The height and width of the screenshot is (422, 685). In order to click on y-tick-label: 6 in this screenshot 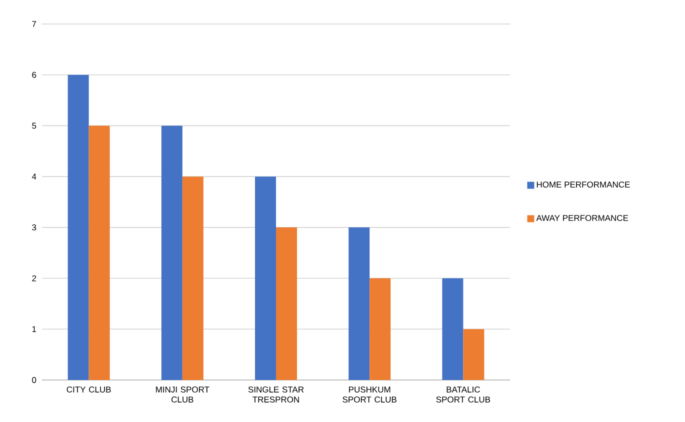, I will do `click(34, 75)`.